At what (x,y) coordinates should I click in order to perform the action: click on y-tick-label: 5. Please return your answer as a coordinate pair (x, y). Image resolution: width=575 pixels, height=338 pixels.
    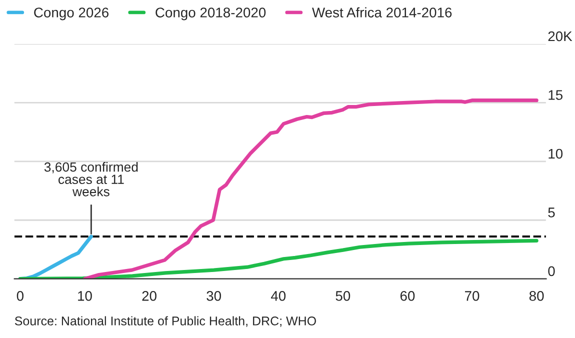
    Looking at the image, I should click on (551, 213).